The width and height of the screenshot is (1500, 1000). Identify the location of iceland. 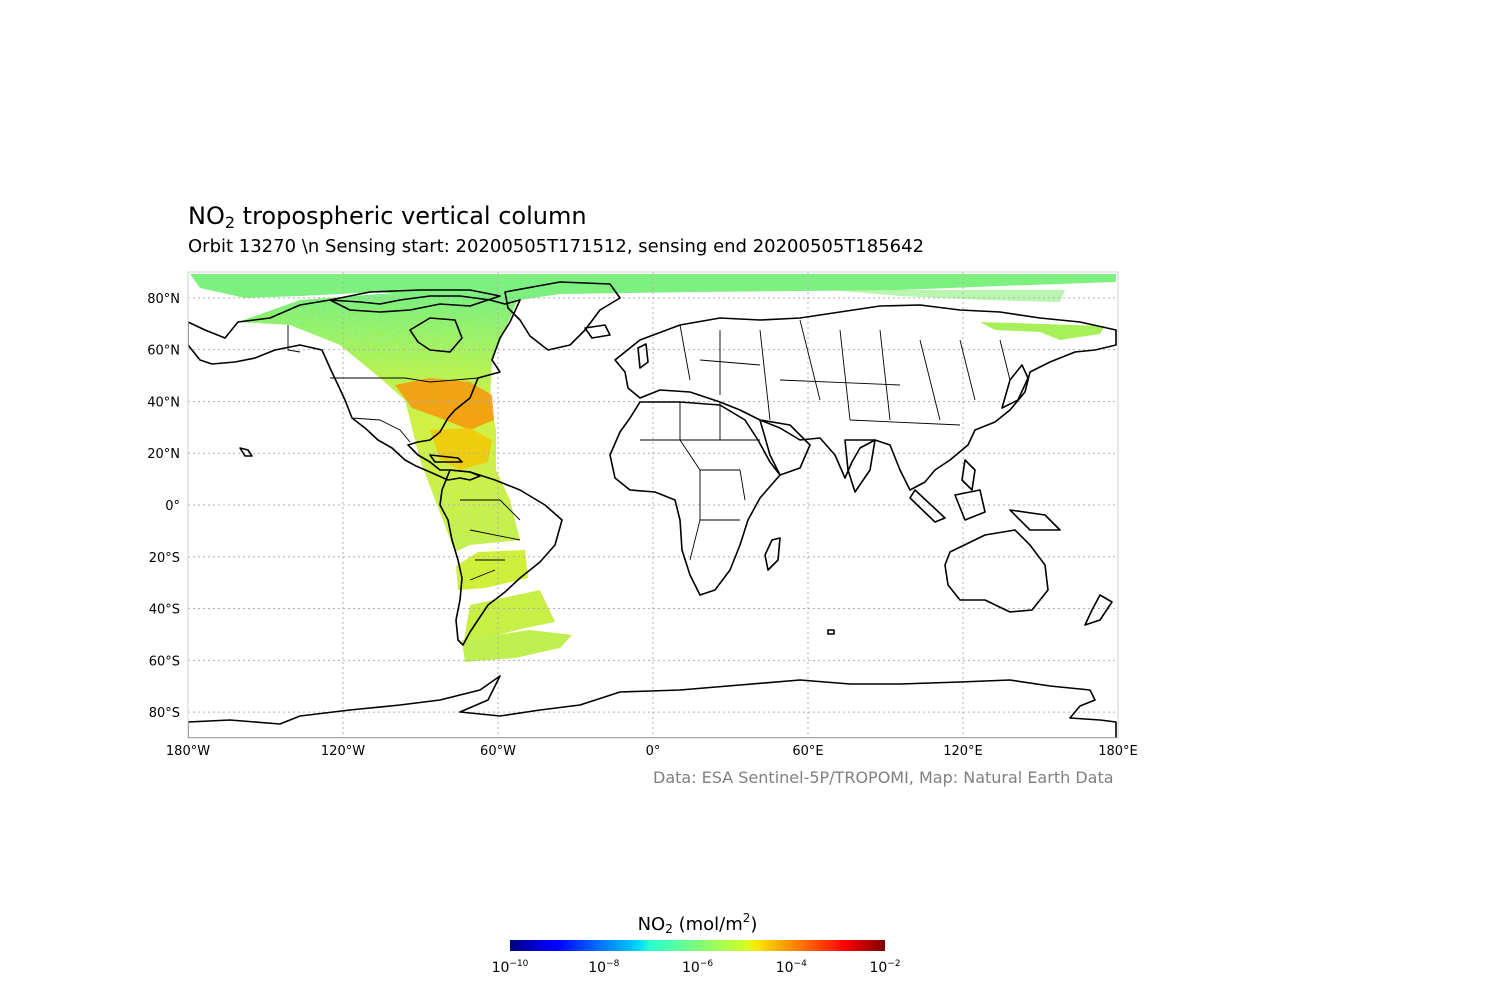
(597, 331).